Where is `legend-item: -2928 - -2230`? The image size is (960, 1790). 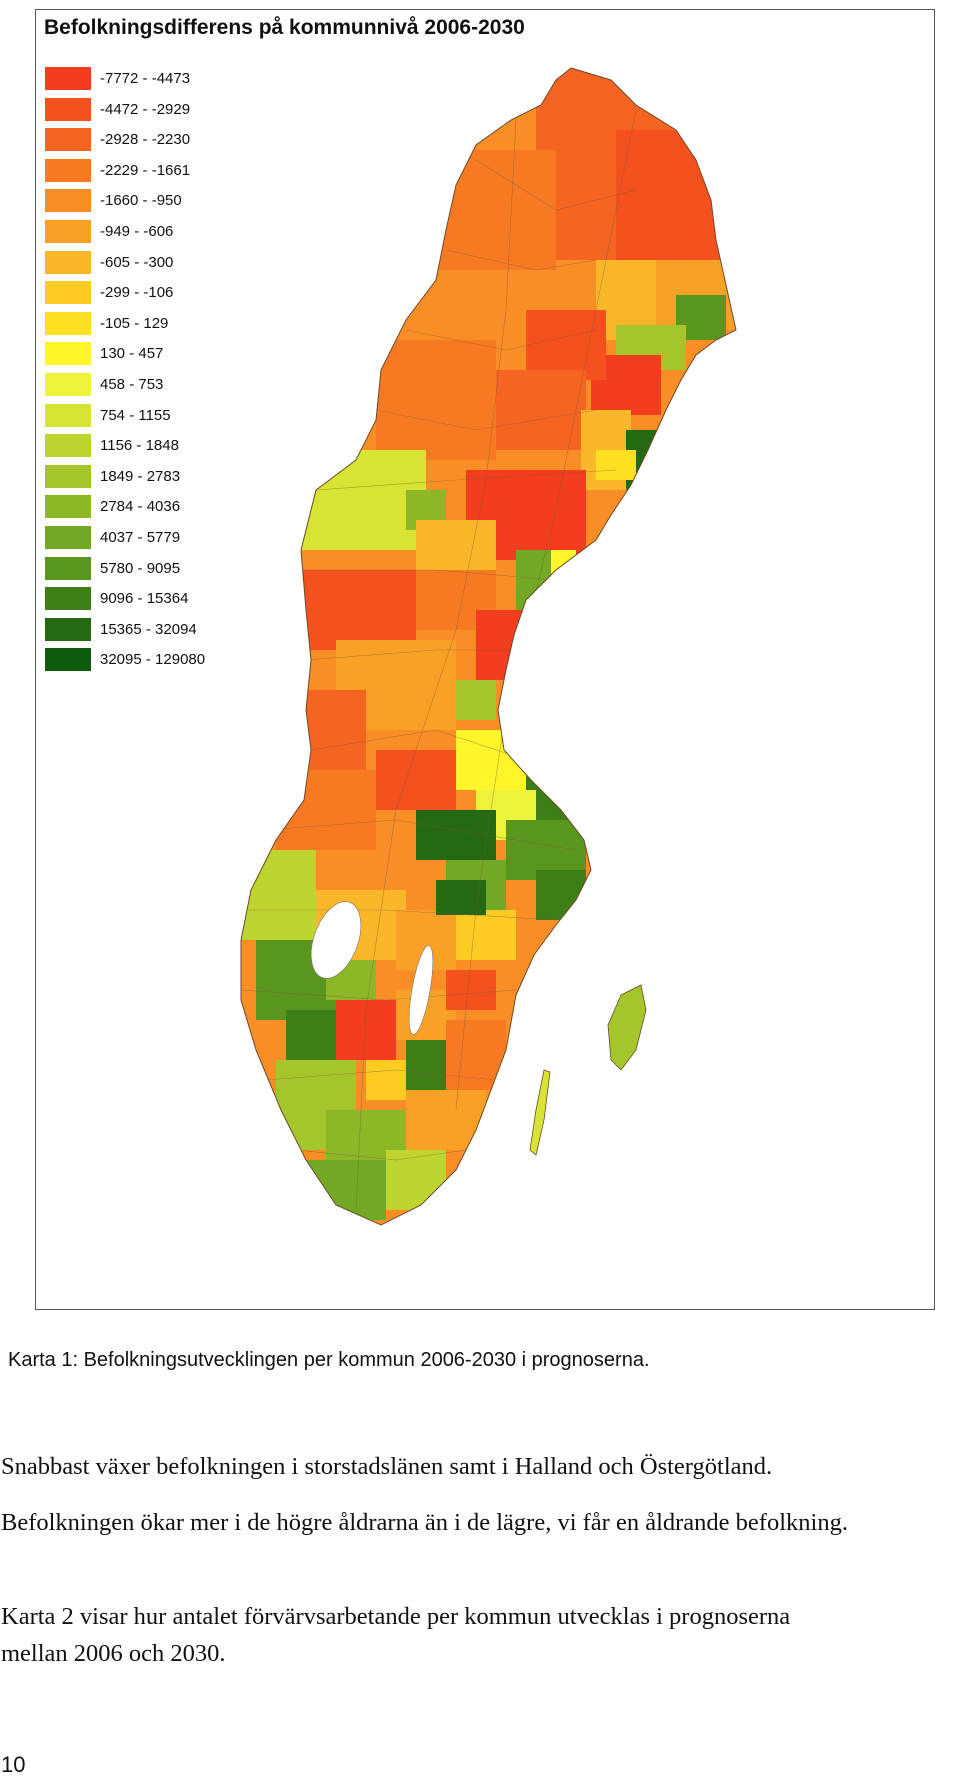 legend-item: -2928 - -2230 is located at coordinates (145, 140).